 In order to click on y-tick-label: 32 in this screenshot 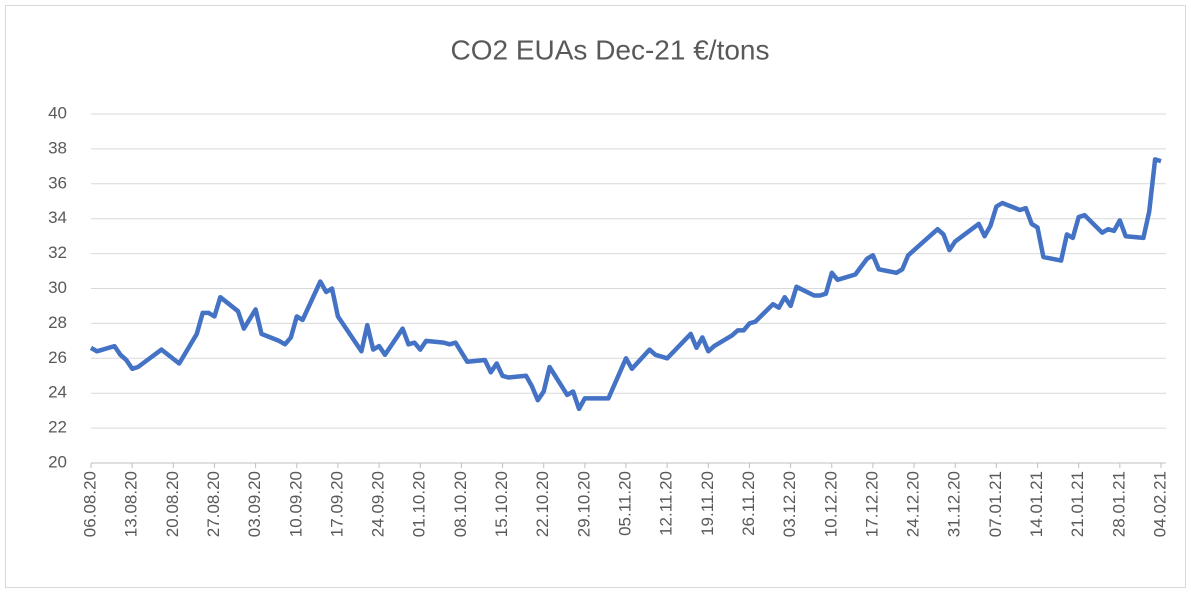, I will do `click(57, 252)`.